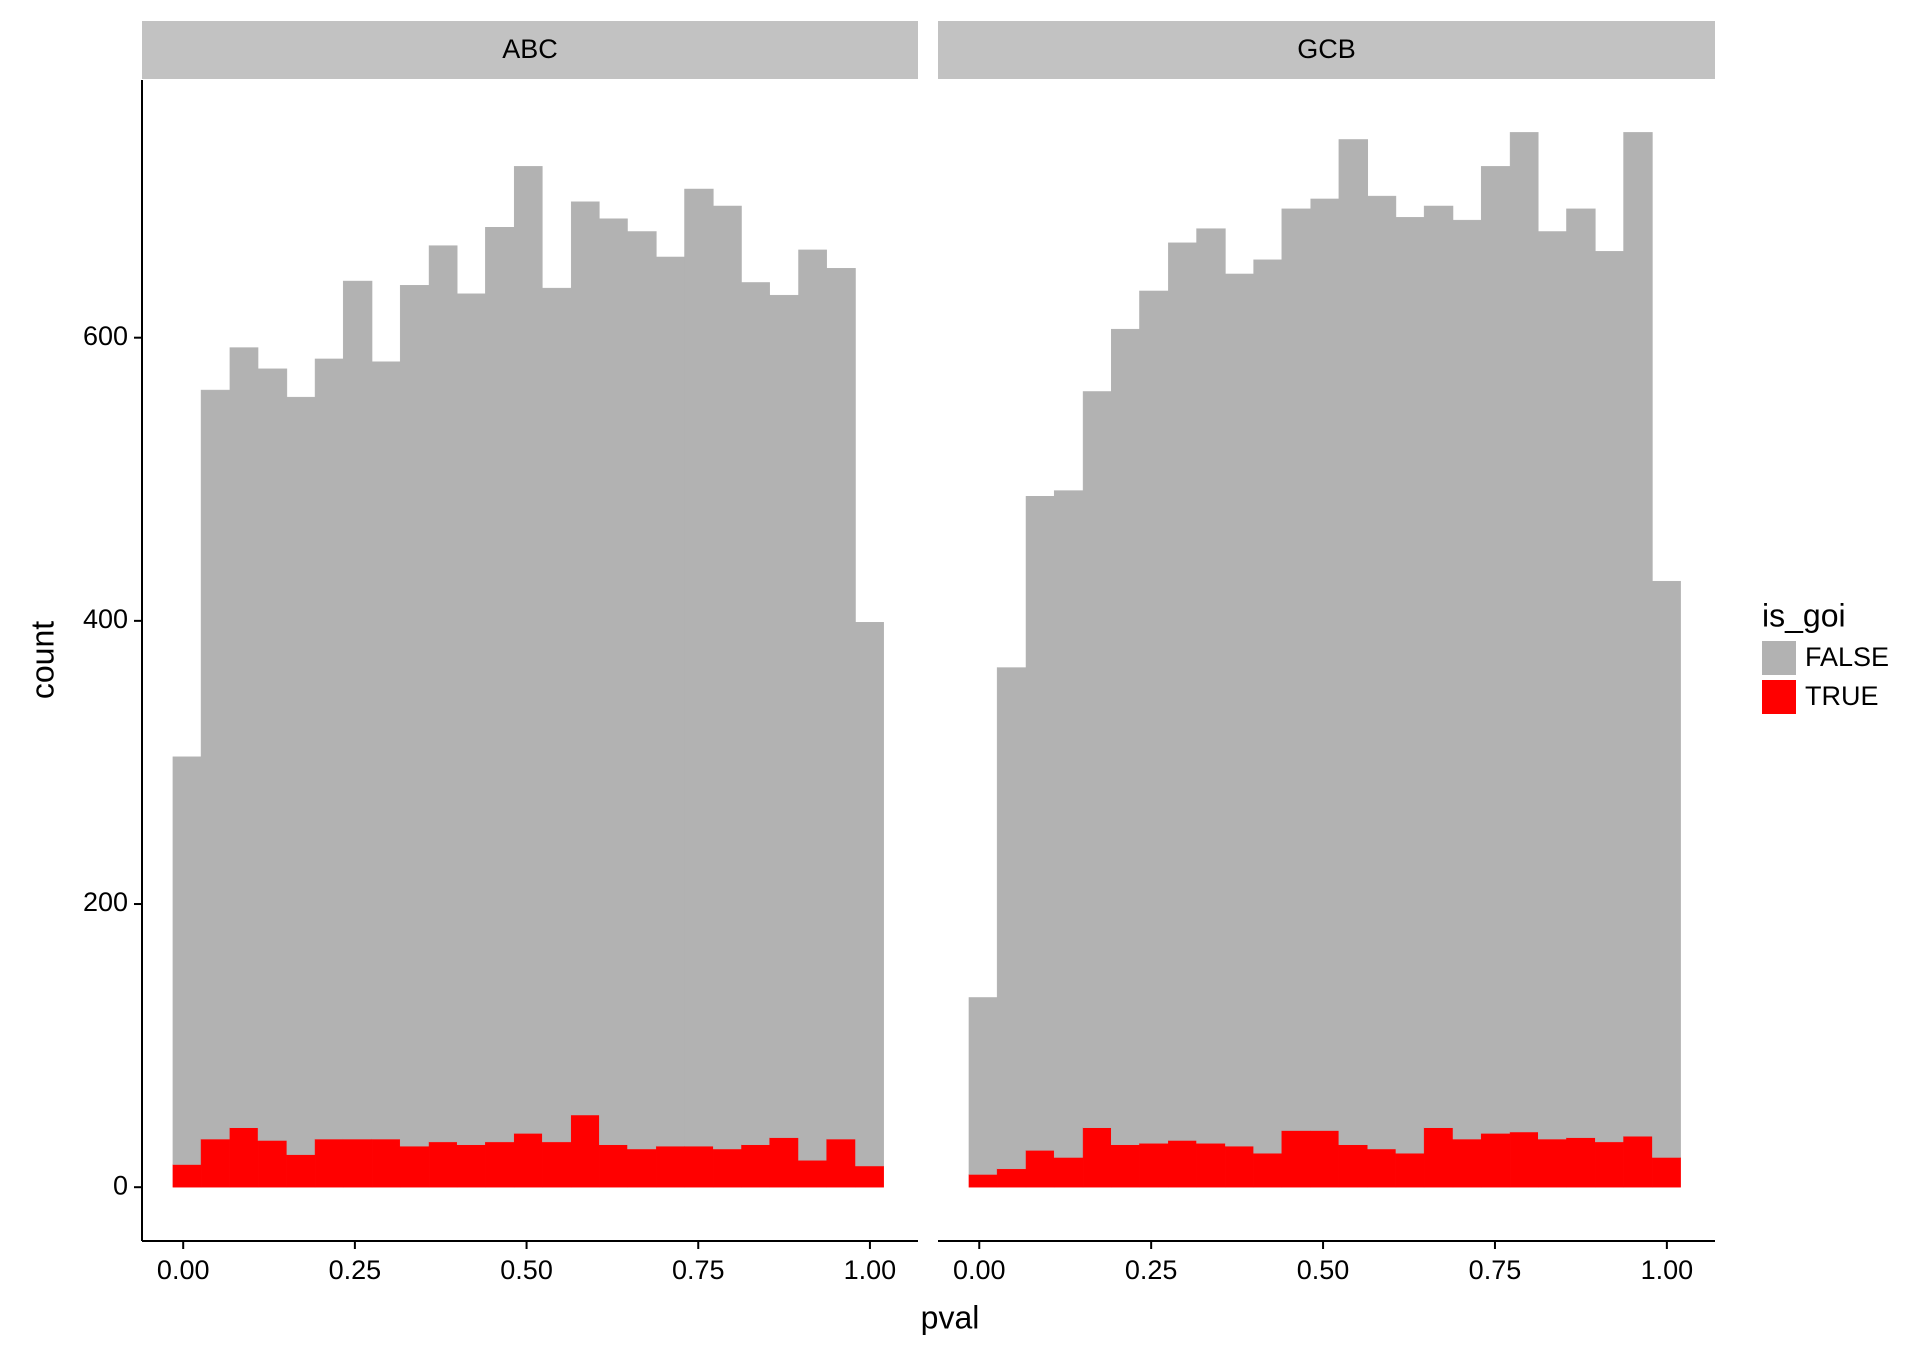 The height and width of the screenshot is (1349, 1920). What do you see at coordinates (105, 902) in the screenshot?
I see `y-tick-label: 200` at bounding box center [105, 902].